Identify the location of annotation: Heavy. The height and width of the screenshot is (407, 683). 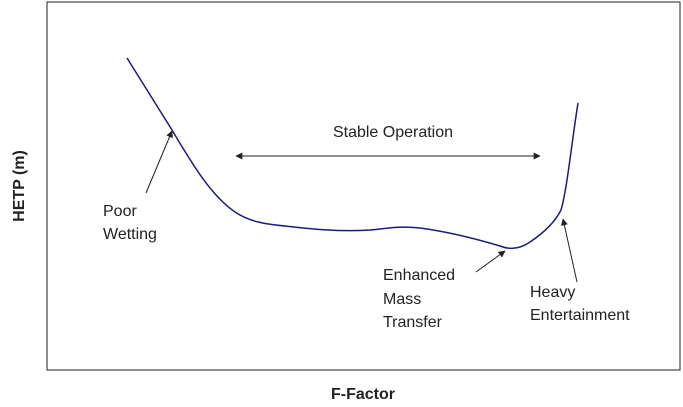
(552, 292).